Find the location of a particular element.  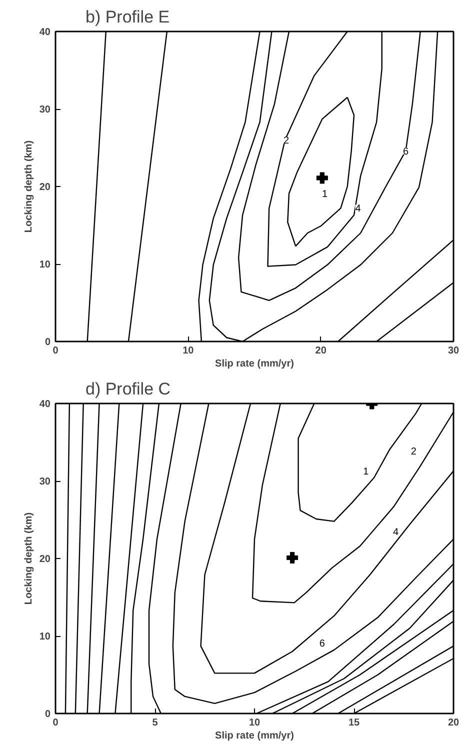

chart-title: b) Profile E is located at coordinates (128, 17).